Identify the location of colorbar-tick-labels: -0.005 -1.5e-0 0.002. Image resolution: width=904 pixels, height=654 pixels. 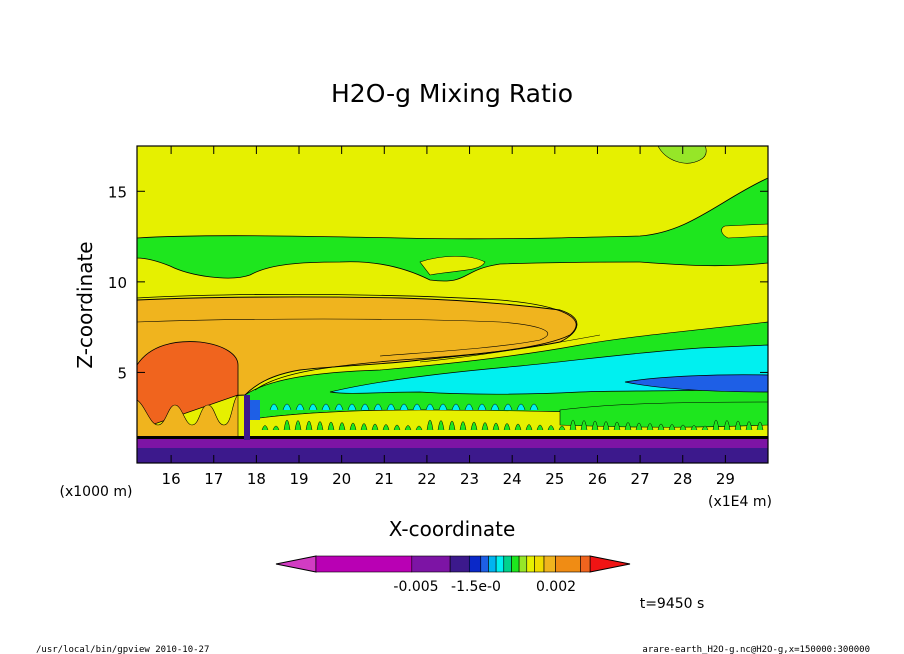
(484, 587).